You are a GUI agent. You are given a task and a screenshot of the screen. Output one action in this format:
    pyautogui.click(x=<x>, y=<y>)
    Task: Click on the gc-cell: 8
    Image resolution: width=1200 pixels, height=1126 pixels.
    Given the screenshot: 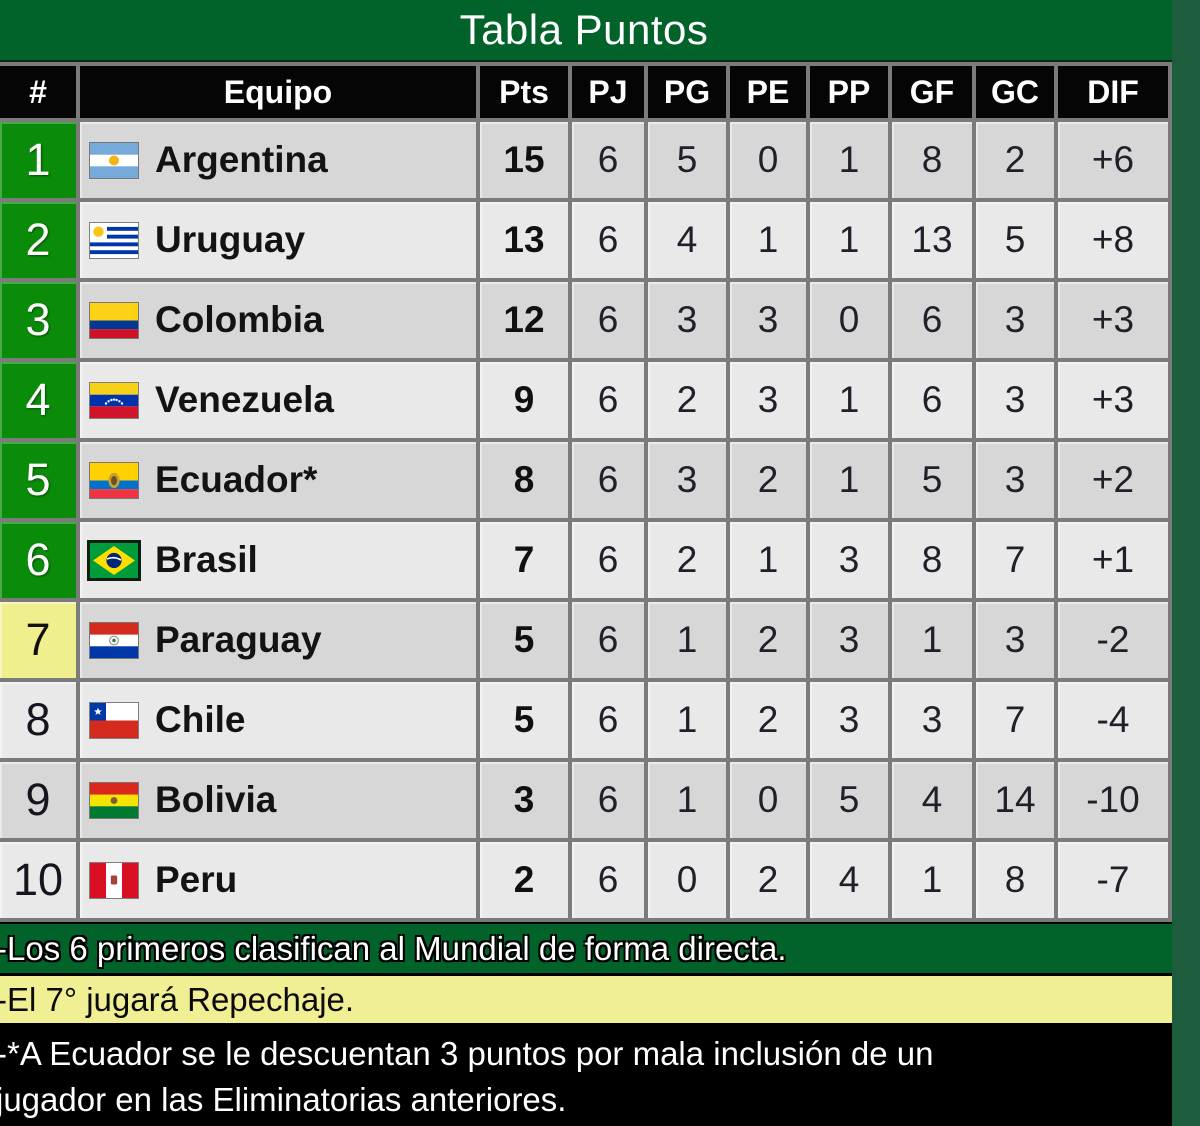 What is the action you would take?
    pyautogui.click(x=1015, y=880)
    